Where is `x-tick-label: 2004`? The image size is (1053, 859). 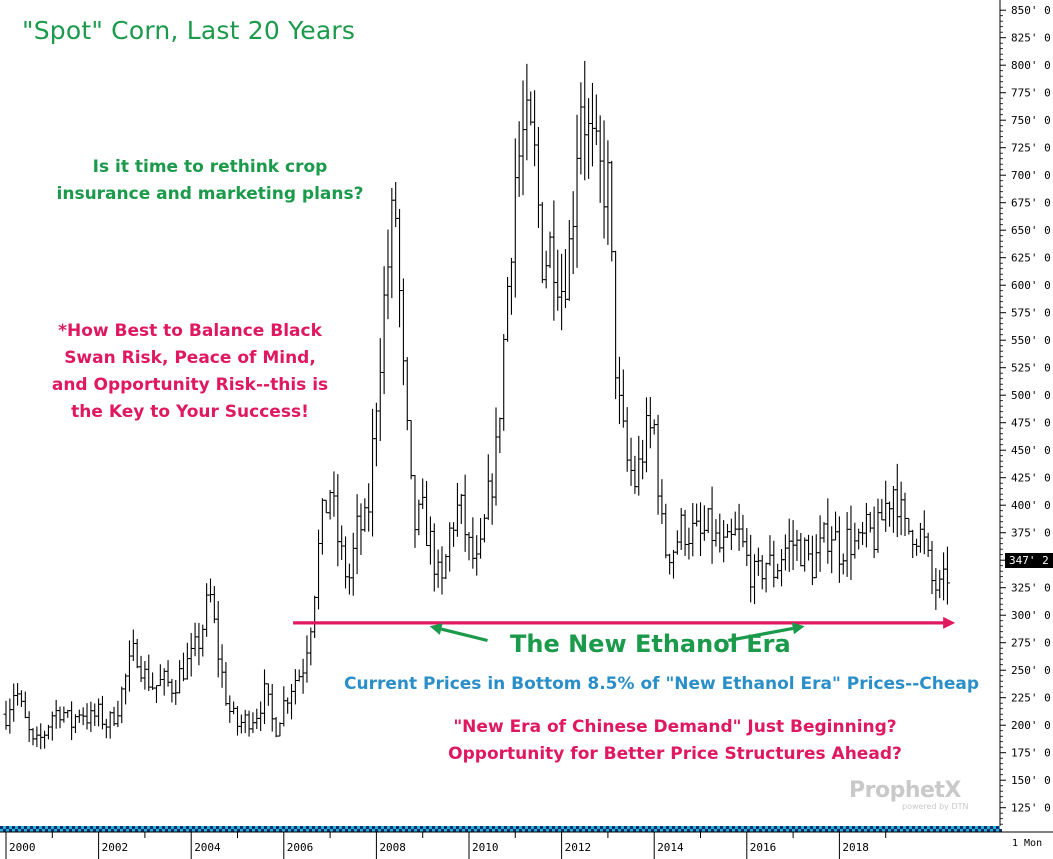
x-tick-label: 2004 is located at coordinates (207, 847).